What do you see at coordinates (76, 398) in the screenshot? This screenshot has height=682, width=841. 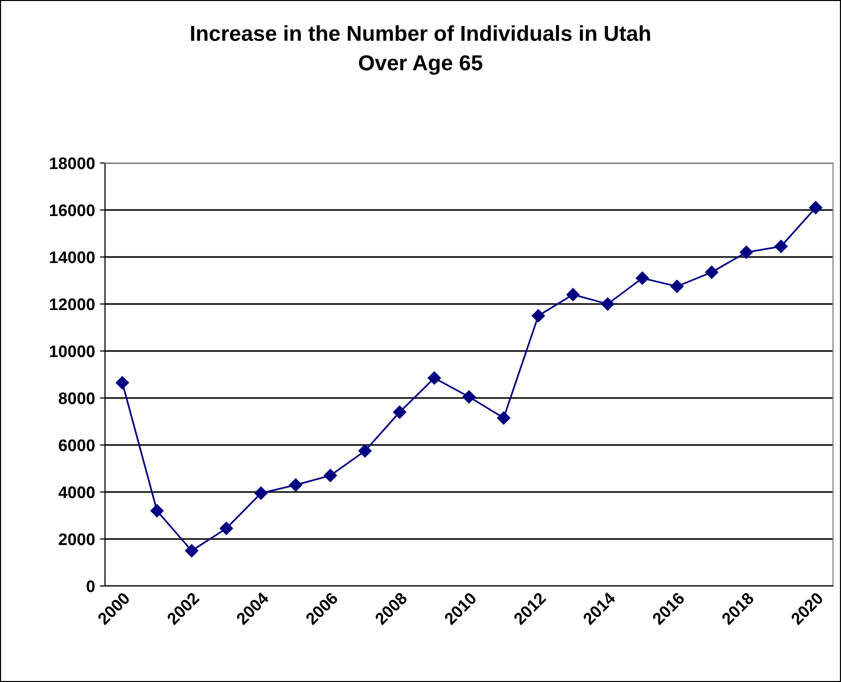 I see `y-tick-label: 8000` at bounding box center [76, 398].